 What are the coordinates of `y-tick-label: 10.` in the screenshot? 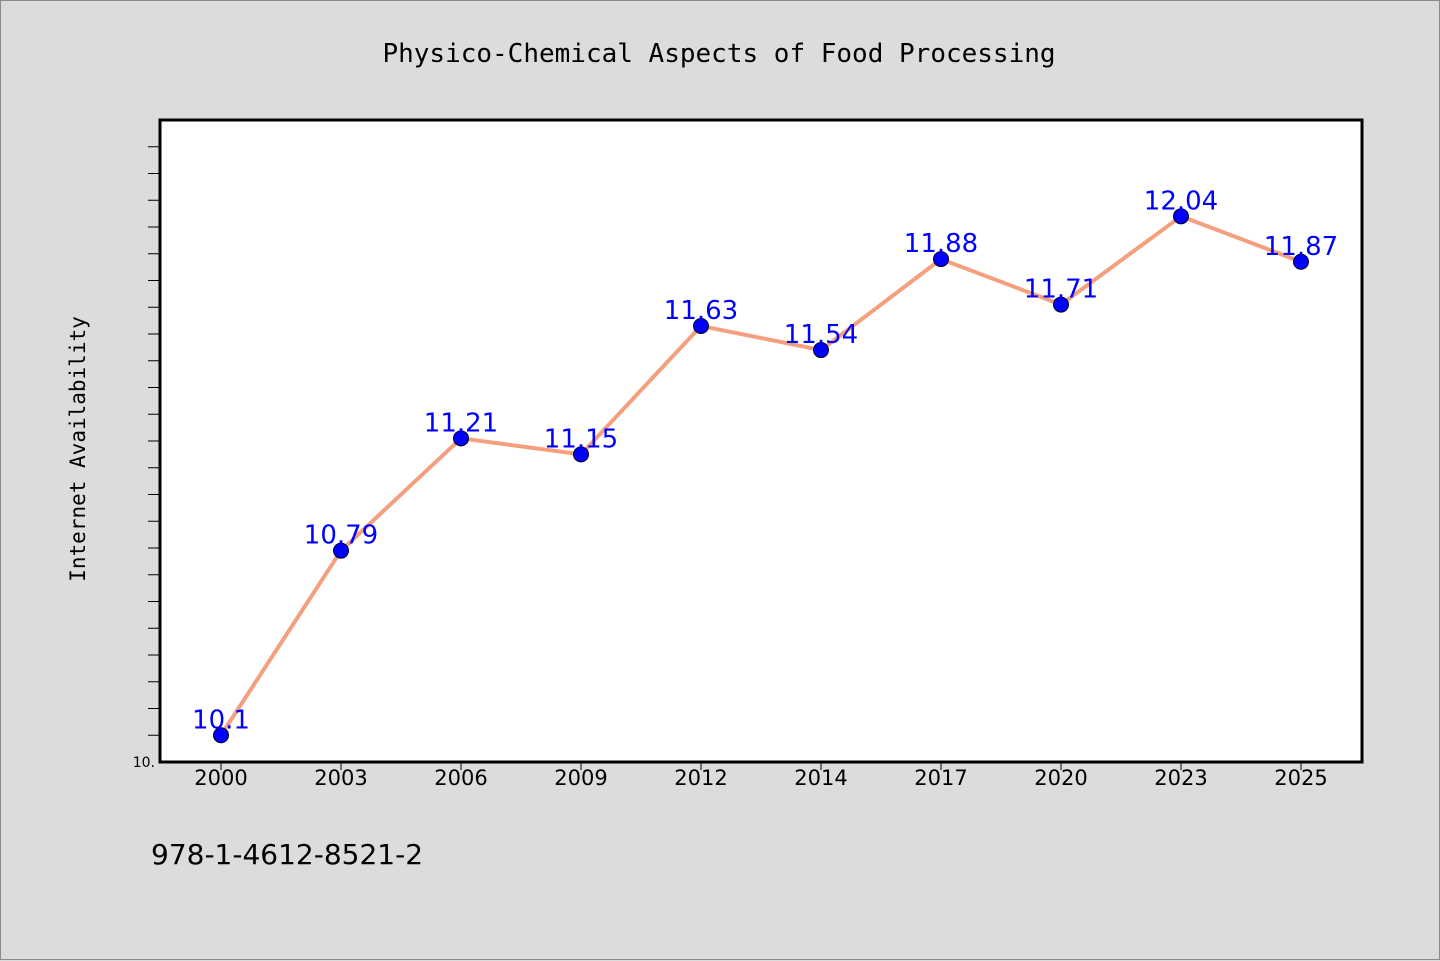 It's located at (144, 763).